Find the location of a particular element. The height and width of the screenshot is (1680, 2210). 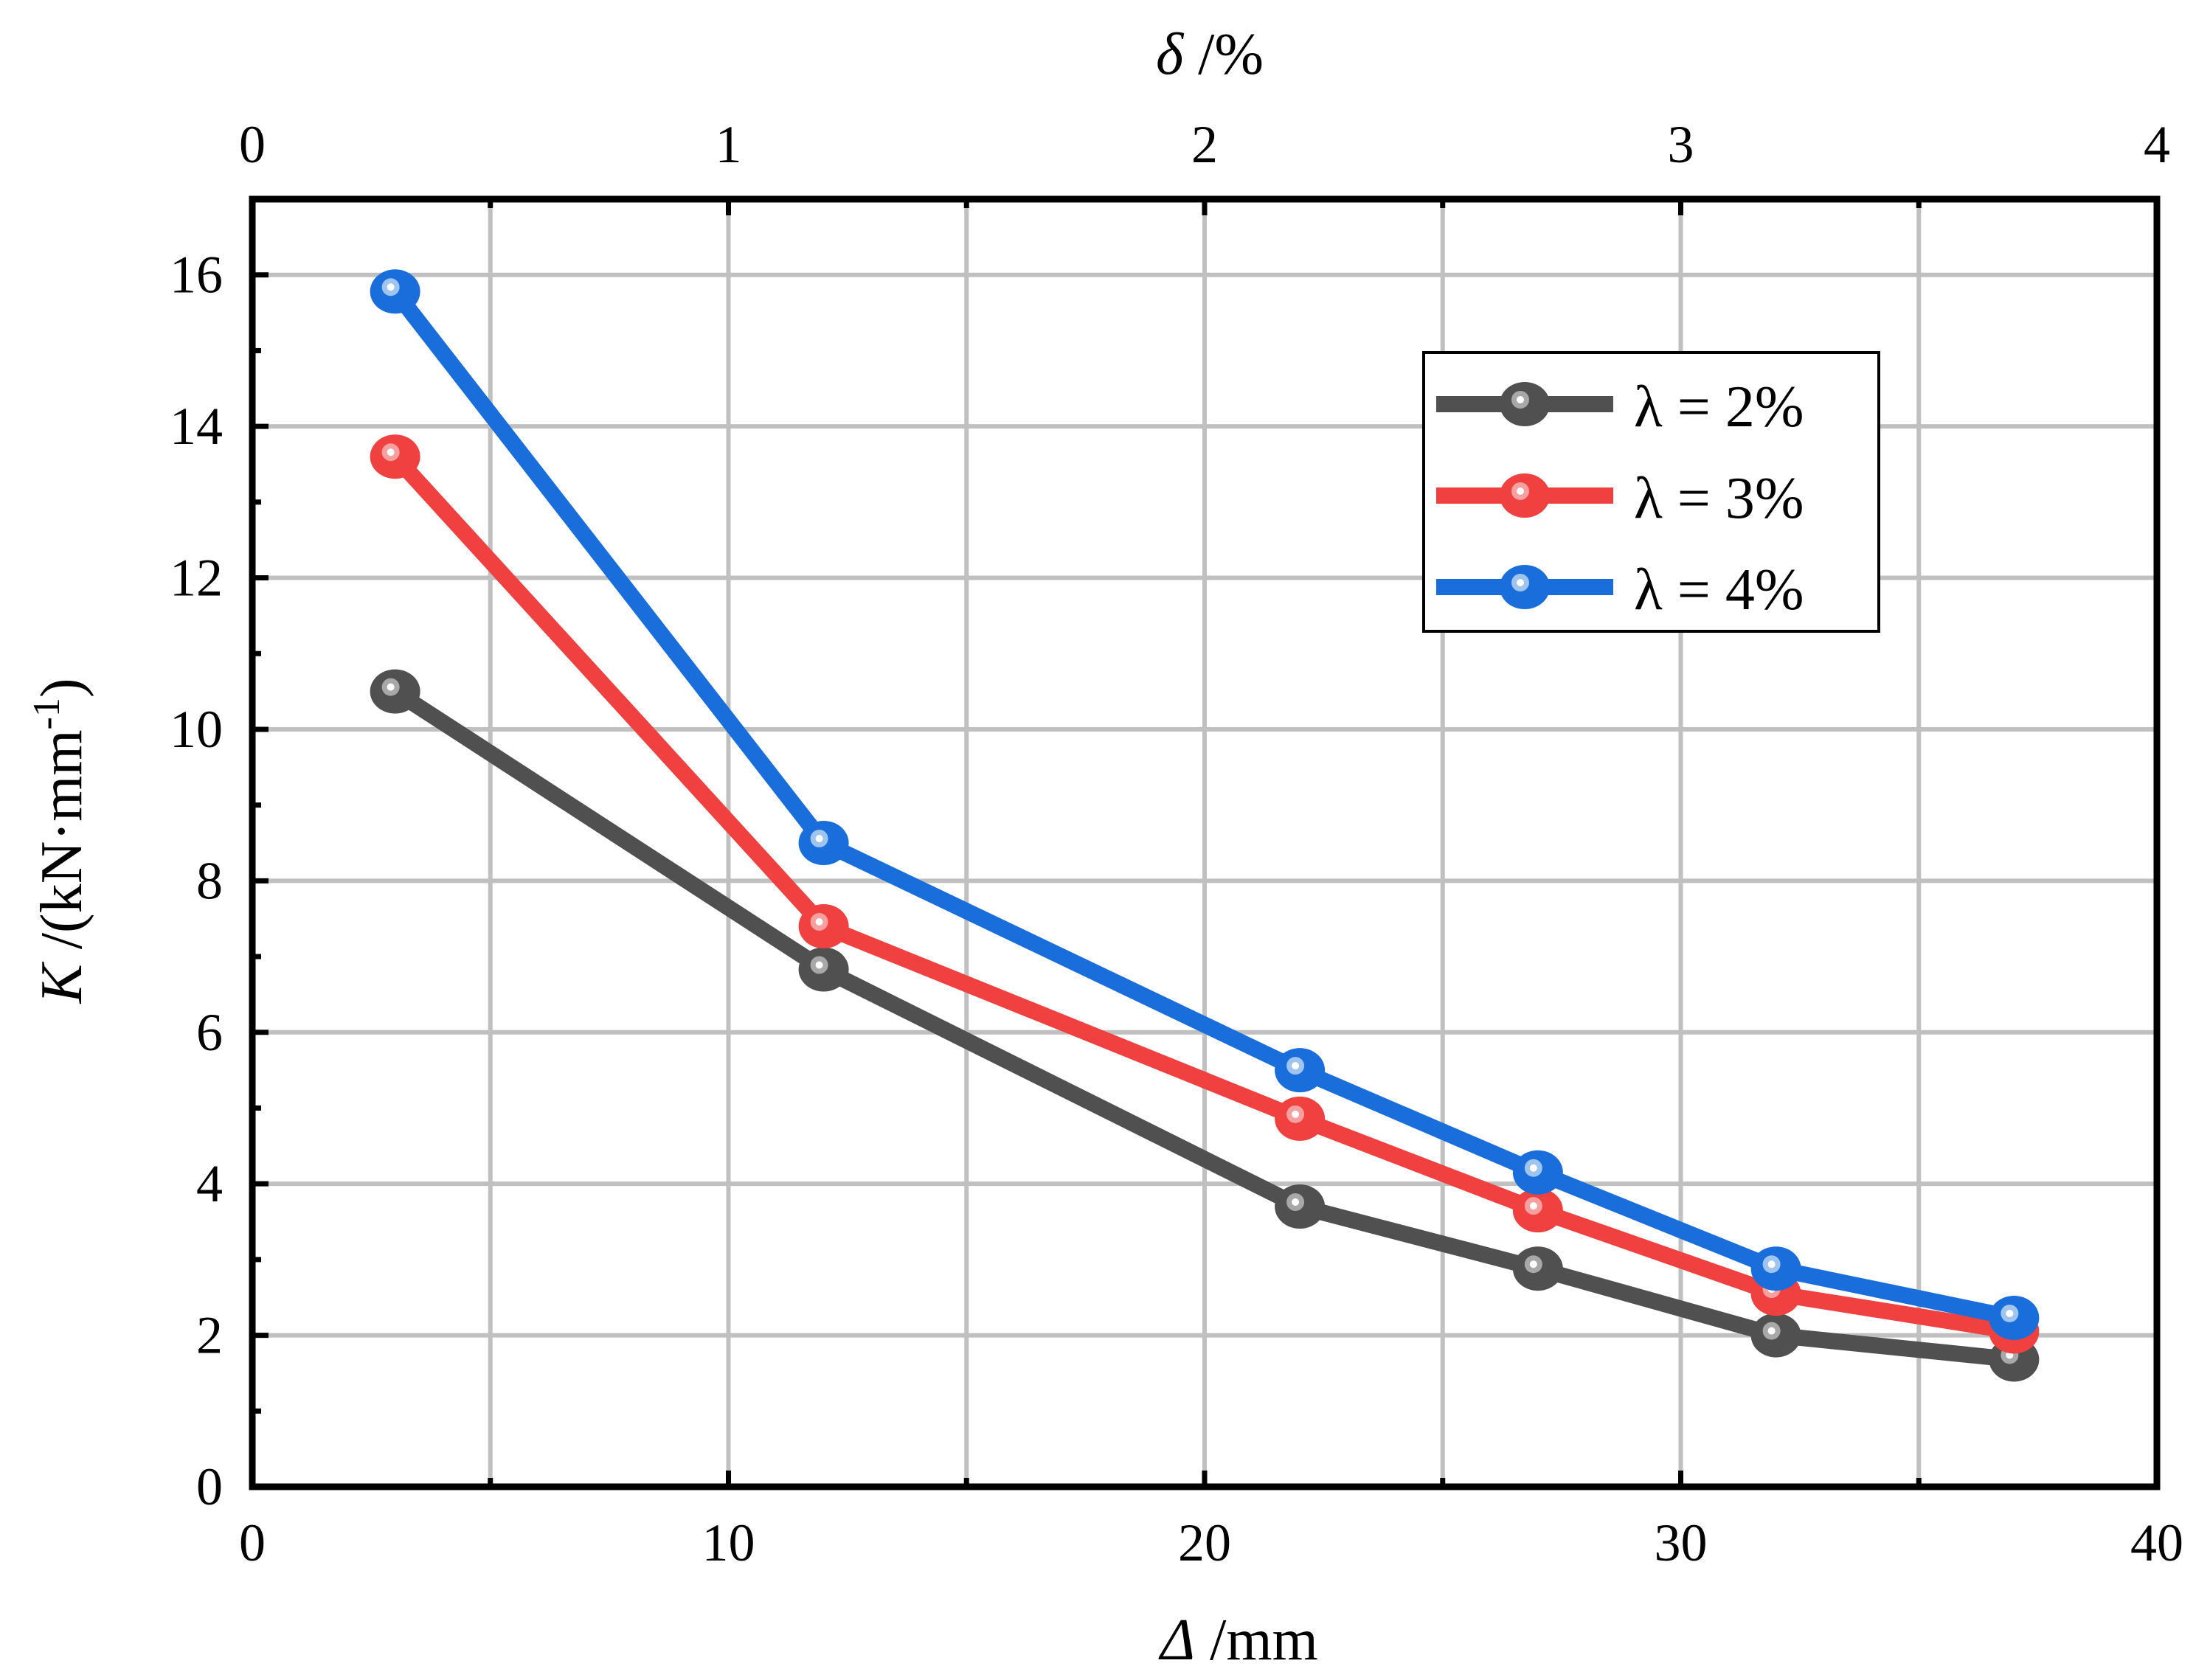

x-axis-label: Δ /mm is located at coordinates (1238, 1640).